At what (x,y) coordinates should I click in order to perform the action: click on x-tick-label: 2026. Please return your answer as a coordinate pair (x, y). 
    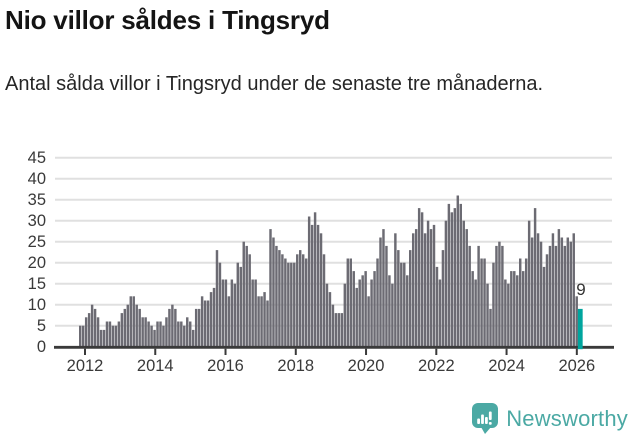
    Looking at the image, I should click on (576, 366).